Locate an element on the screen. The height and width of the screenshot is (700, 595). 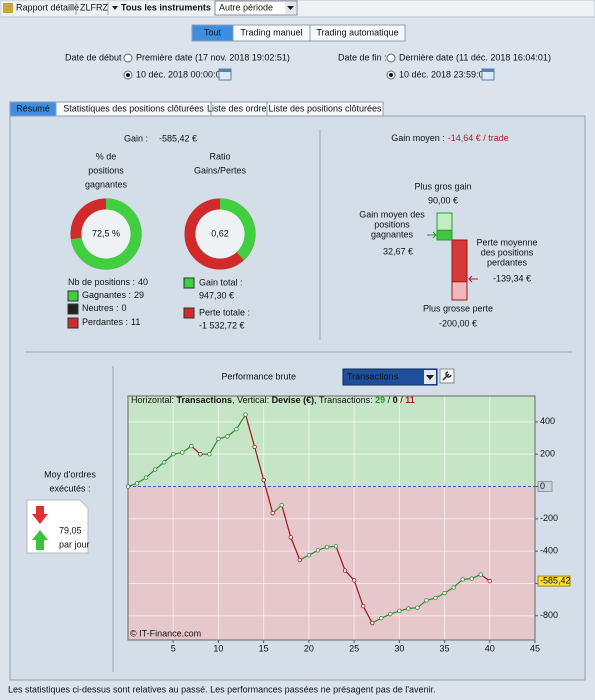
tab is located at coordinates (325, 109).